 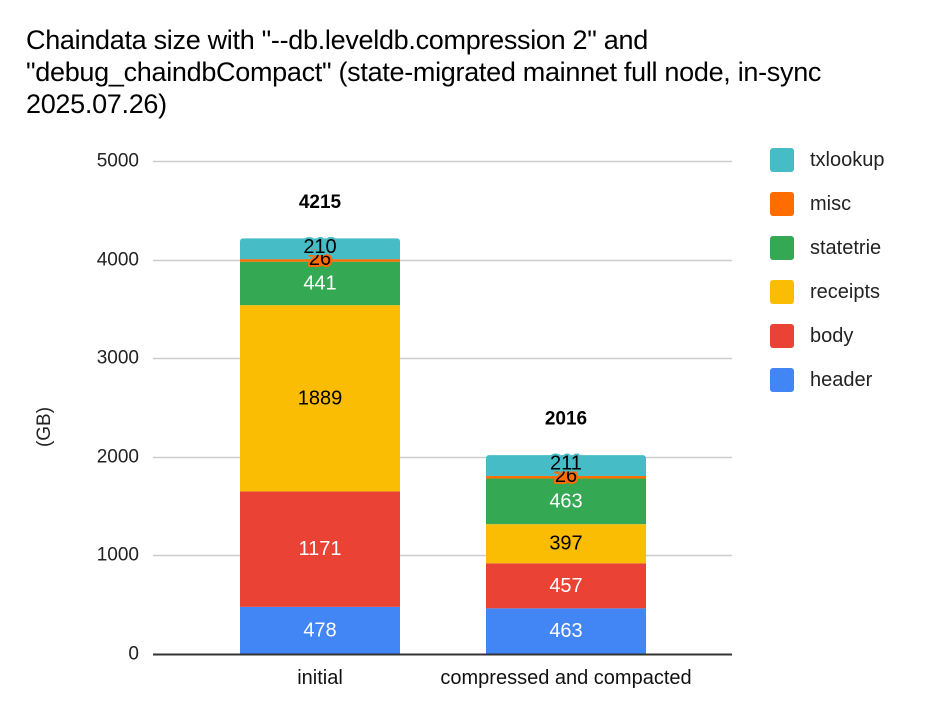 I want to click on y-axis-label: (GB), so click(x=44, y=427).